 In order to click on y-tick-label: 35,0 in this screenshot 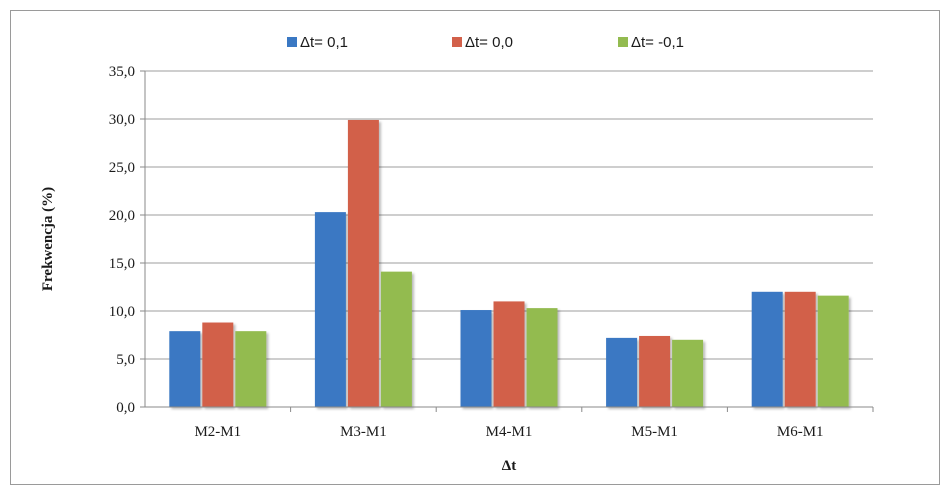, I will do `click(122, 72)`.